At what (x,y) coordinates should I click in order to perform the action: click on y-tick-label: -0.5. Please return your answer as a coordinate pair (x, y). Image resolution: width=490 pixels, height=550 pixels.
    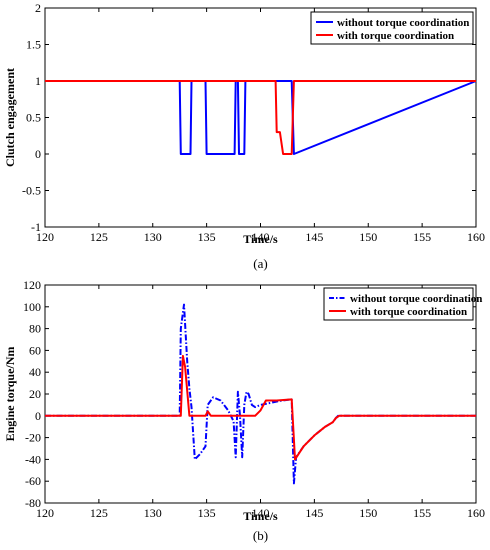
    Looking at the image, I should click on (31, 191).